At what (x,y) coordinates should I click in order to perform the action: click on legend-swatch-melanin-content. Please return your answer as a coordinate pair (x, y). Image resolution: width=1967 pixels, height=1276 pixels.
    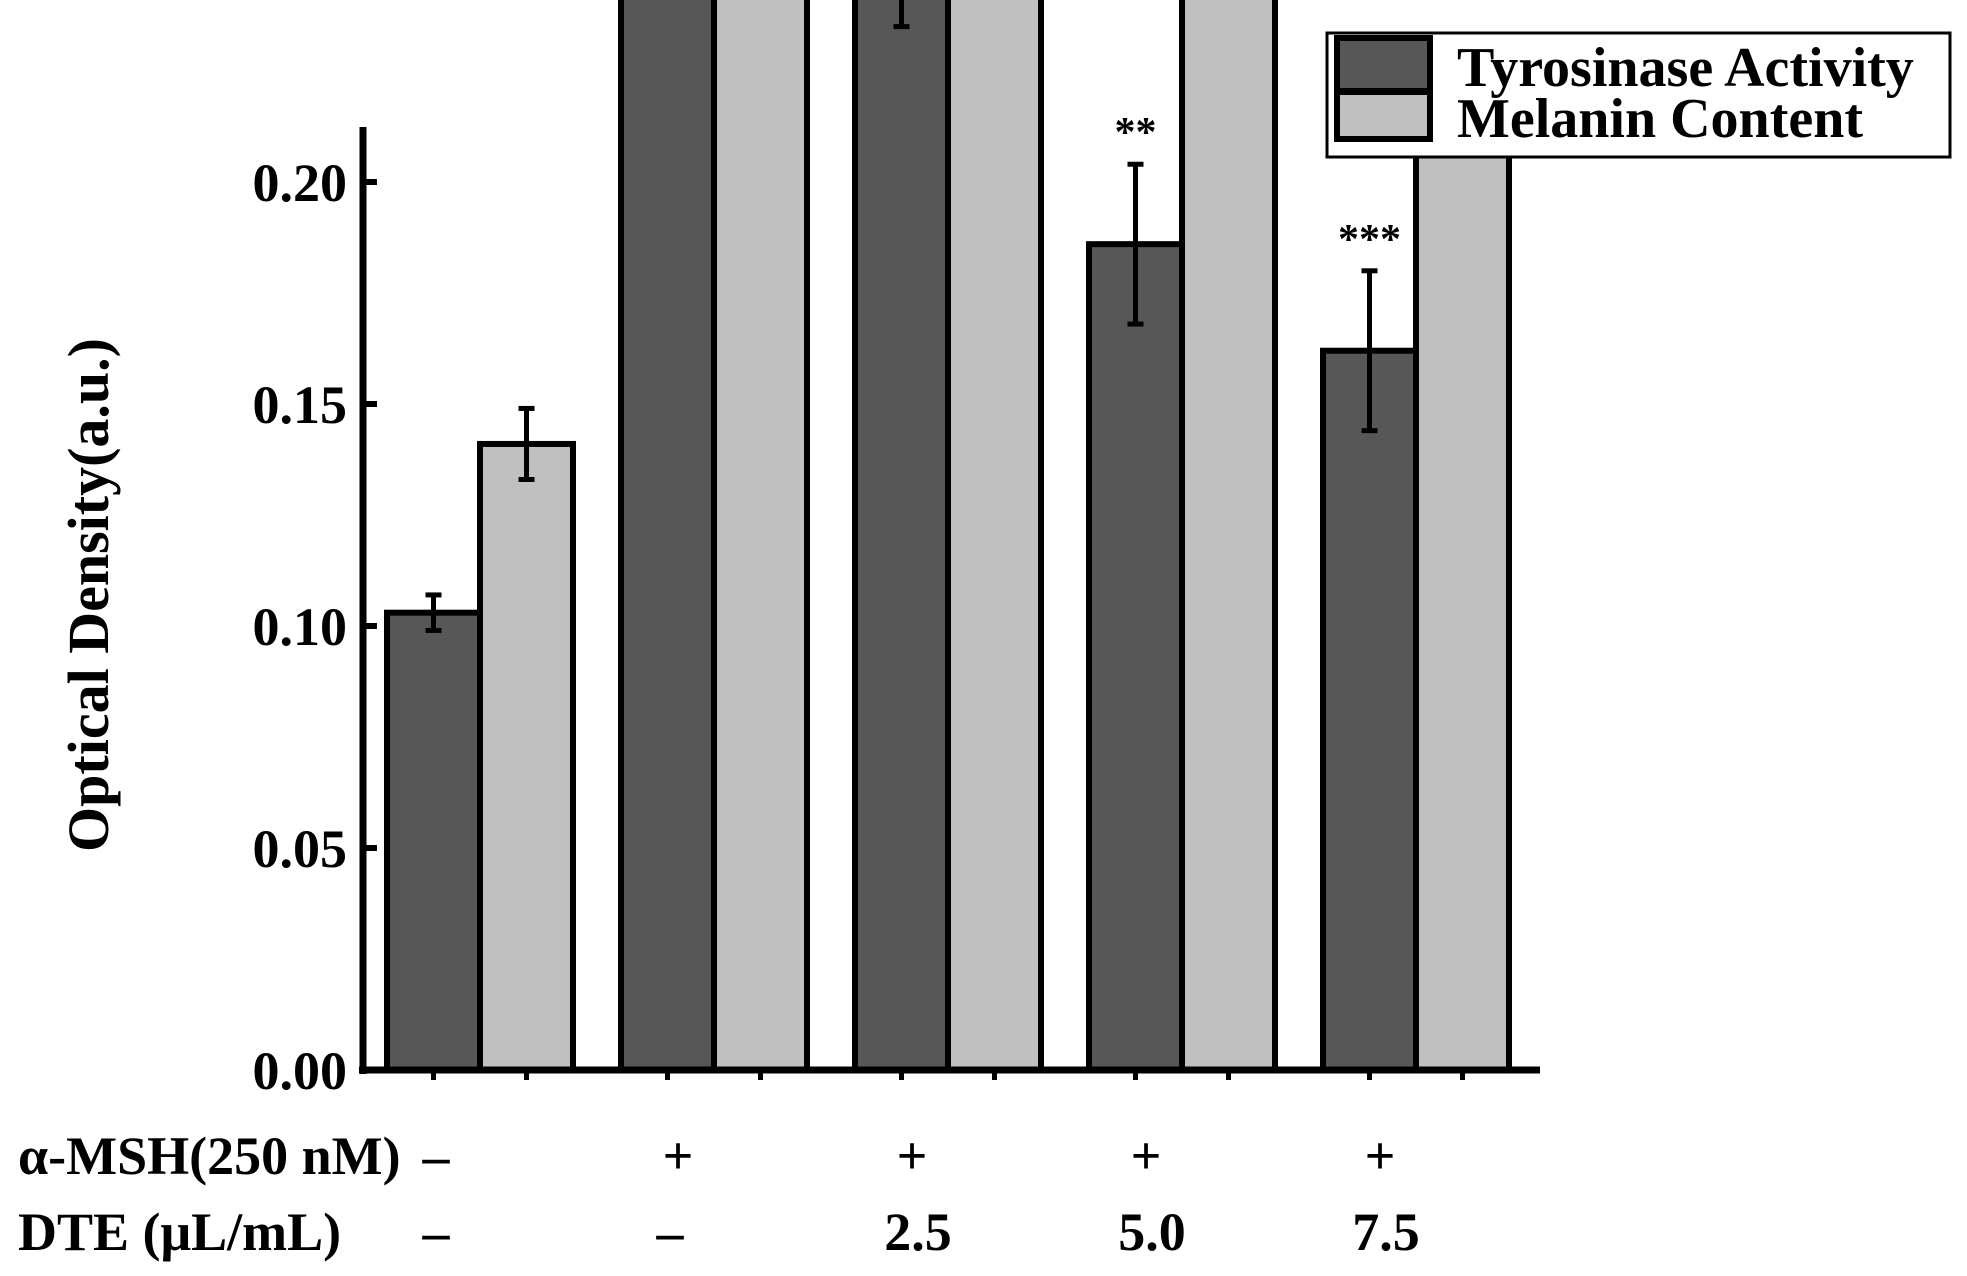
    Looking at the image, I should click on (1383, 115).